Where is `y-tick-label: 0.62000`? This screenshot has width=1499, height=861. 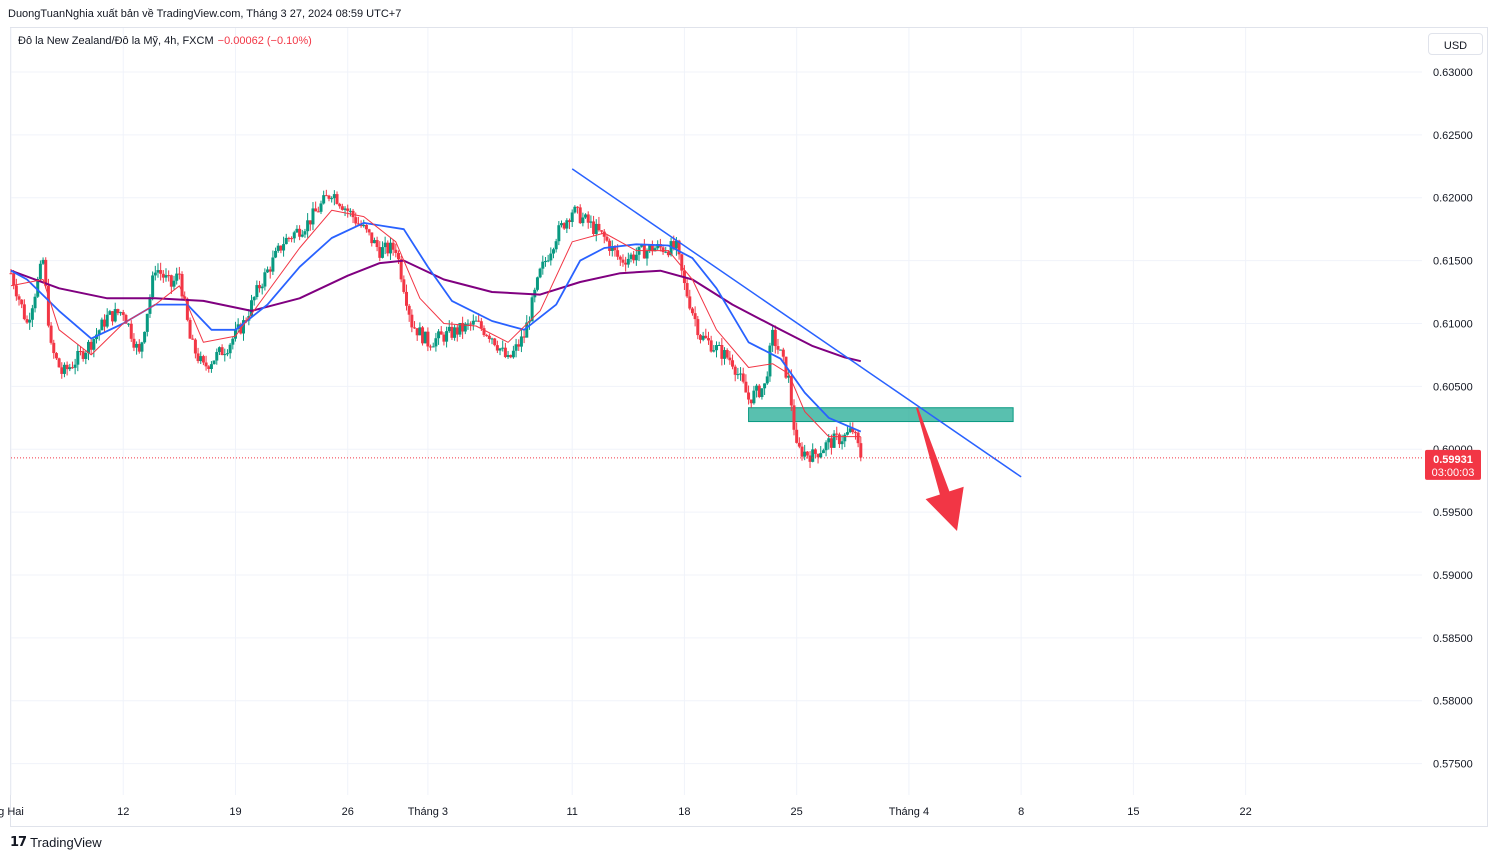
y-tick-label: 0.62000 is located at coordinates (1453, 199).